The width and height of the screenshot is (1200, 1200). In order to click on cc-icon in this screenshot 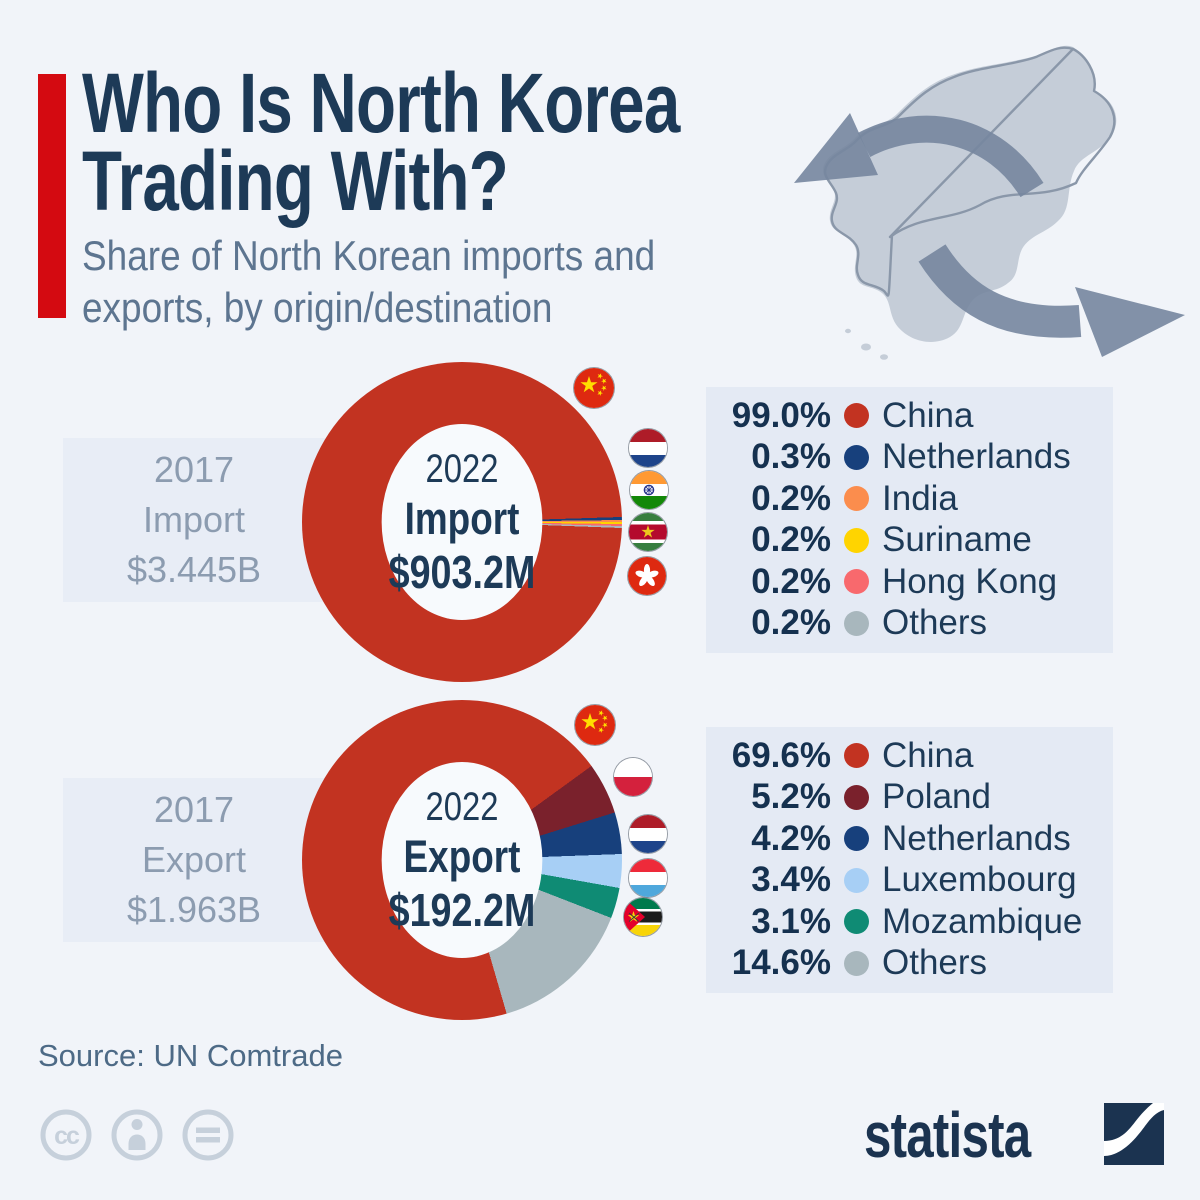, I will do `click(66, 1135)`.